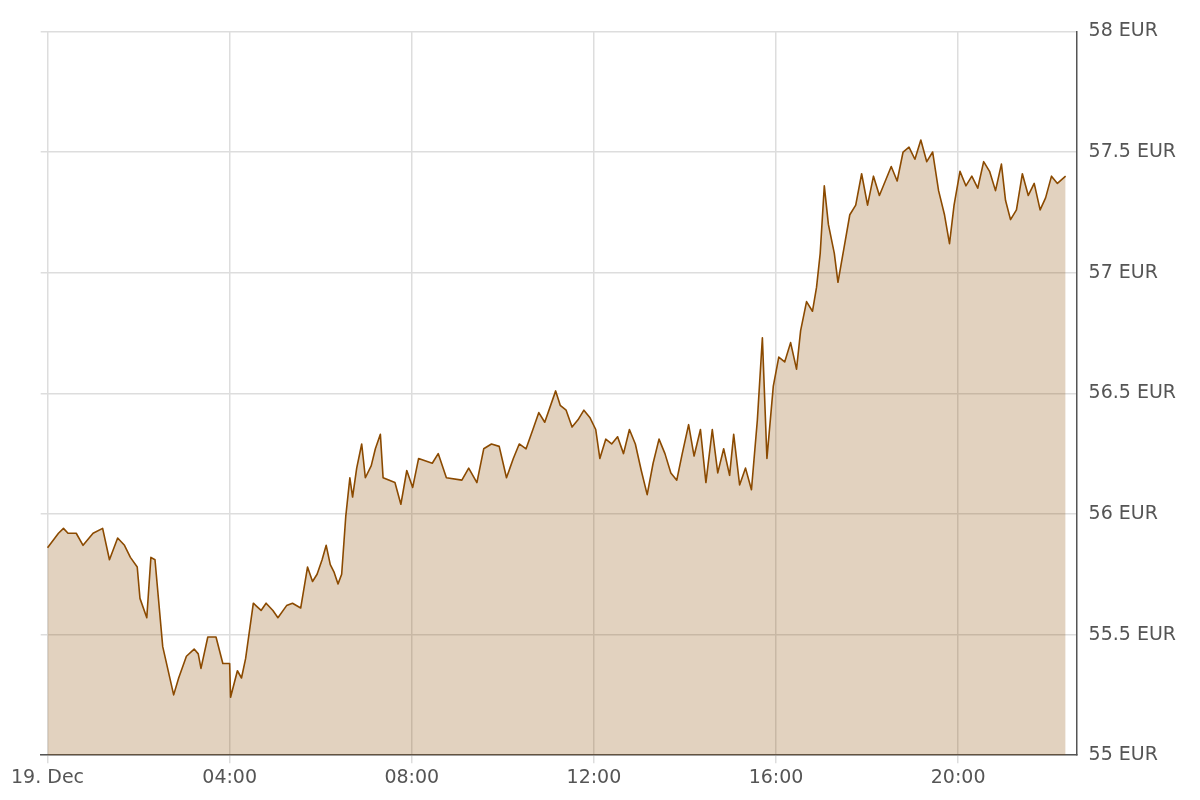 The width and height of the screenshot is (1200, 800). What do you see at coordinates (1123, 753) in the screenshot?
I see `y-tick-label: 55 EUR` at bounding box center [1123, 753].